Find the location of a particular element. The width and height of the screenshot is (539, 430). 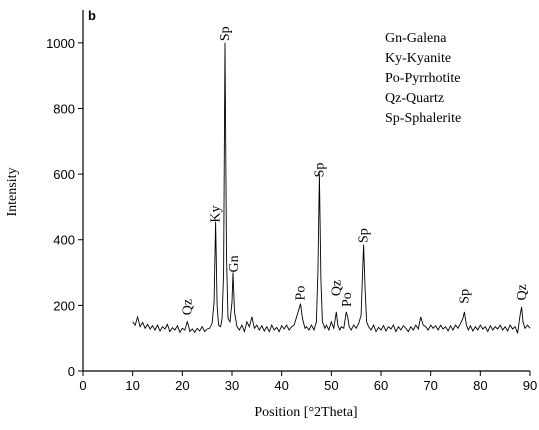

x-tick-label: 60 is located at coordinates (381, 385).